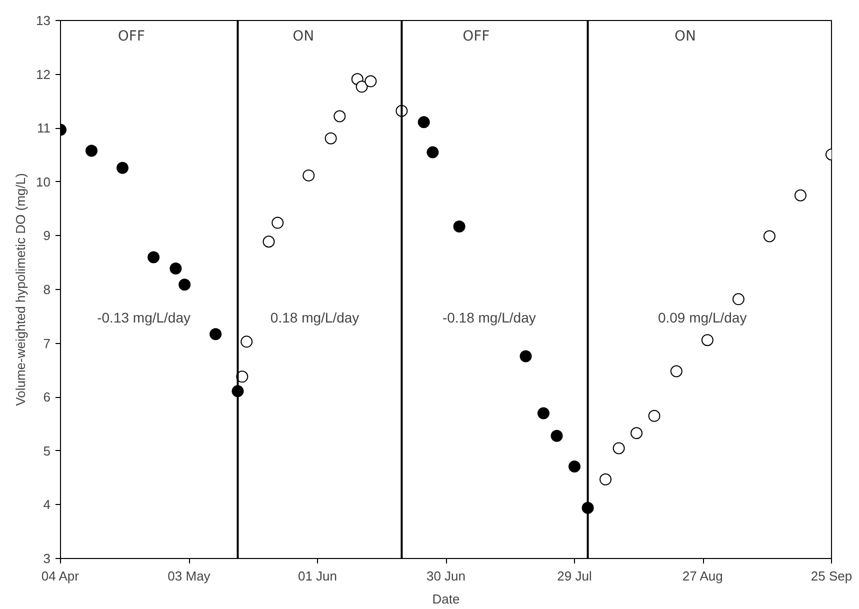  I want to click on y-tick-label: 9, so click(47, 236).